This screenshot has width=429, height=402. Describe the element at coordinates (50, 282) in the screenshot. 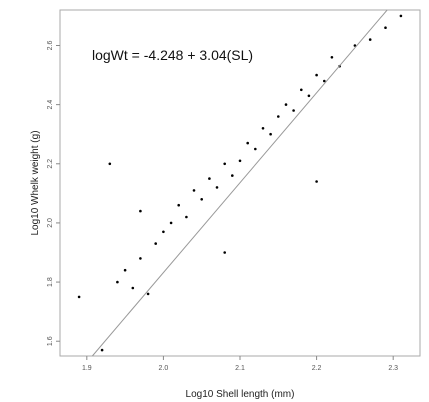

I see `y-tick-label: 1.8` at that location.